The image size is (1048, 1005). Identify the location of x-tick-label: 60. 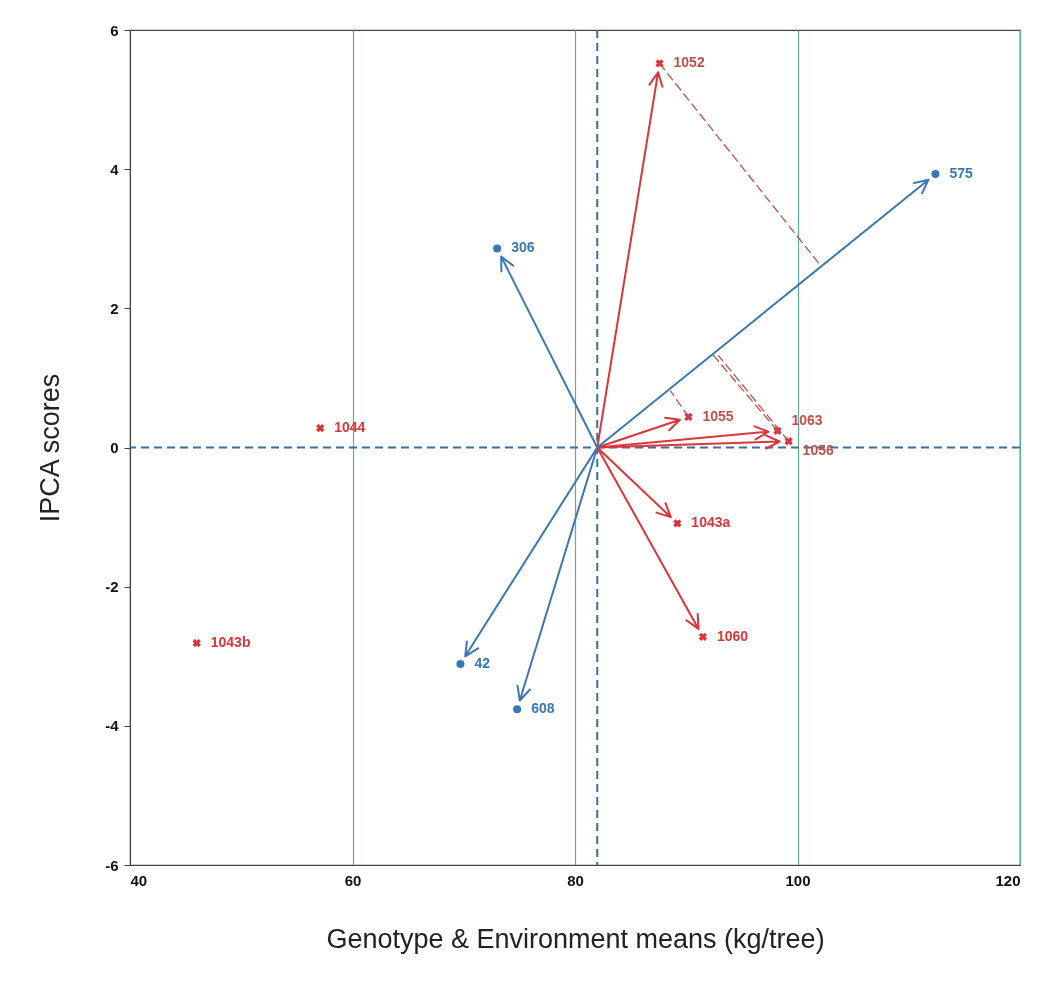
(353, 880).